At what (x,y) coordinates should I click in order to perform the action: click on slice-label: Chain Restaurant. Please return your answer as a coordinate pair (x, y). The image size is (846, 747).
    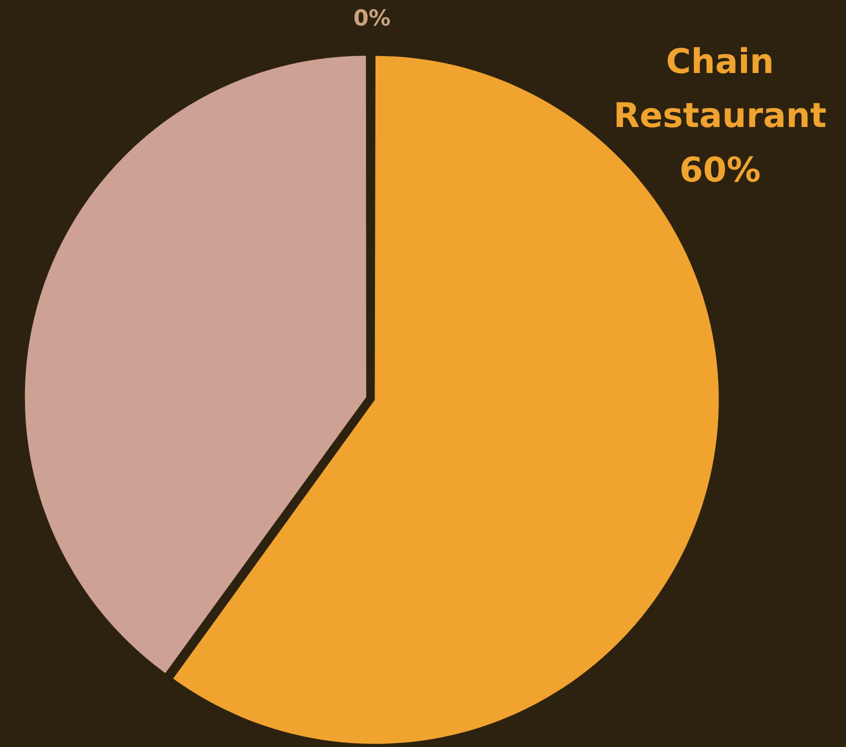
    Looking at the image, I should click on (720, 89).